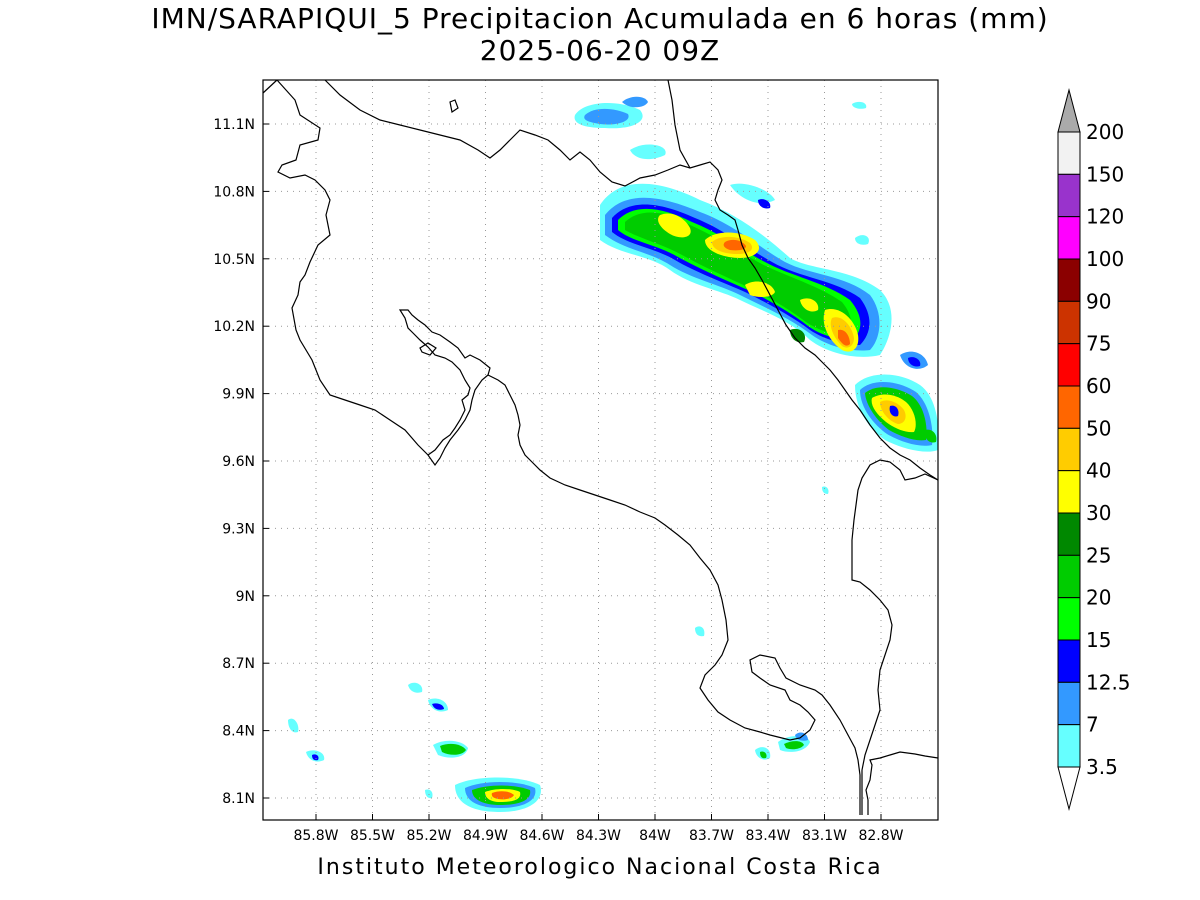 This screenshot has height=900, width=1200. I want to click on lon-tick-label: 85.8W, so click(315, 836).